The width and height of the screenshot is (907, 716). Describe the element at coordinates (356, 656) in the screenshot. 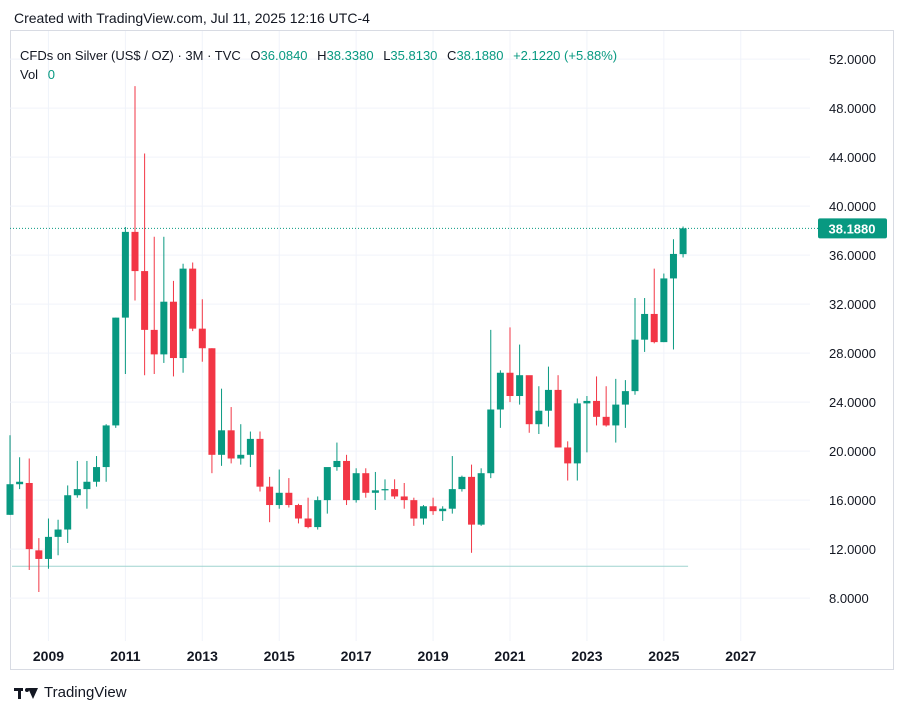

I see `x-tick-label: 2017` at that location.